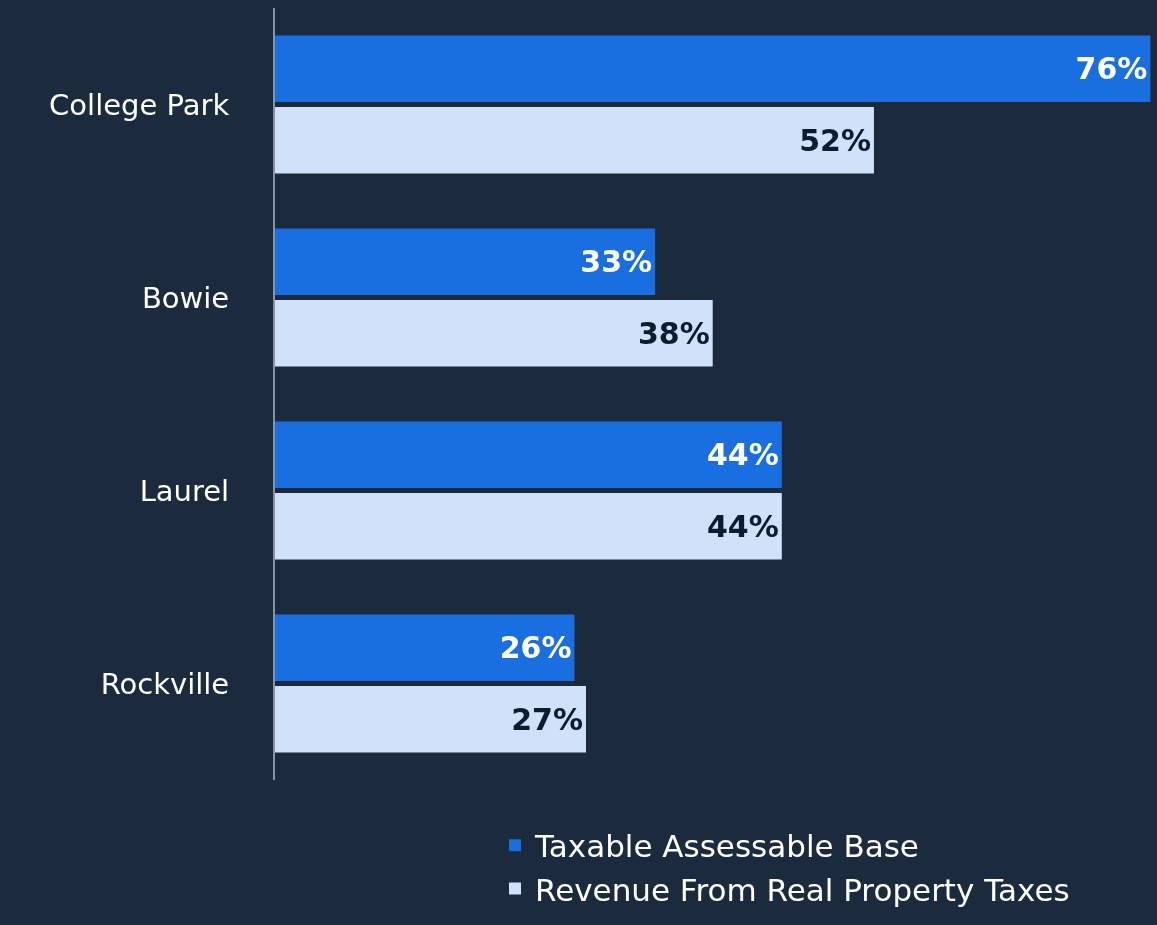 The width and height of the screenshot is (1157, 925). Describe the element at coordinates (616, 262) in the screenshot. I see `data-label: 33%` at that location.